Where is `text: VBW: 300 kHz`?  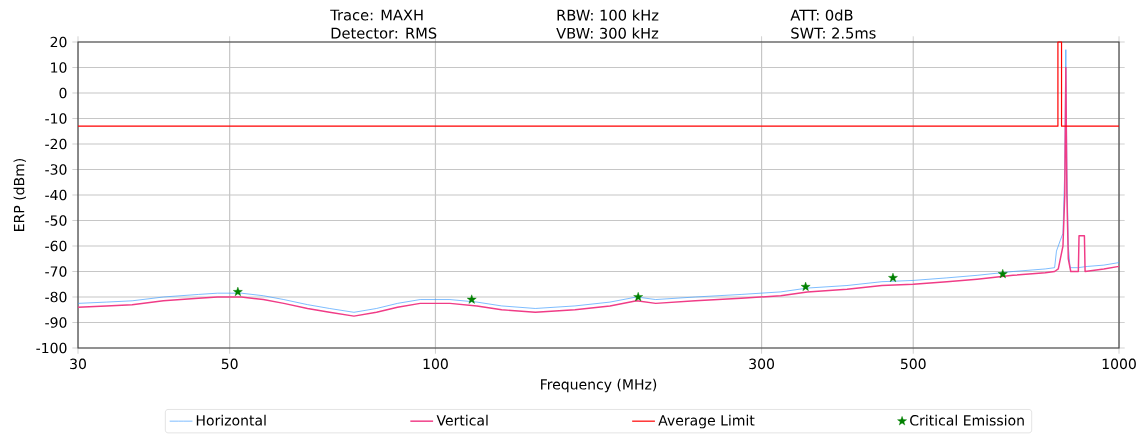 text: VBW: 300 kHz is located at coordinates (607, 33).